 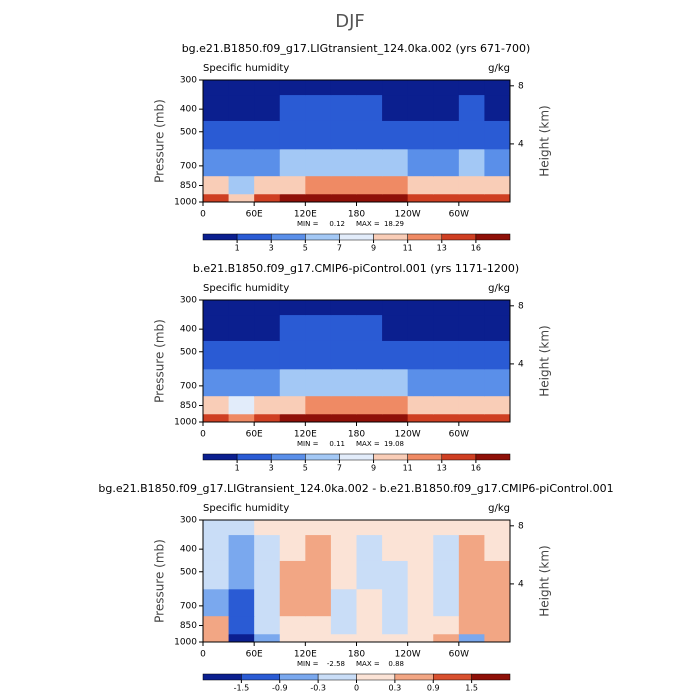 I want to click on colorbar-label: 9, so click(x=373, y=468).